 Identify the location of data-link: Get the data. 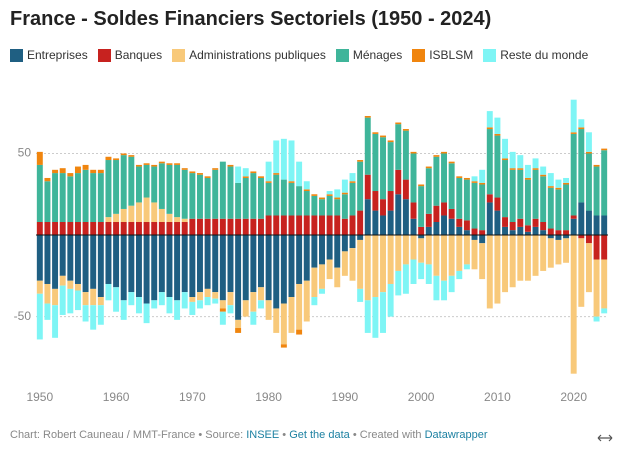
(319, 435).